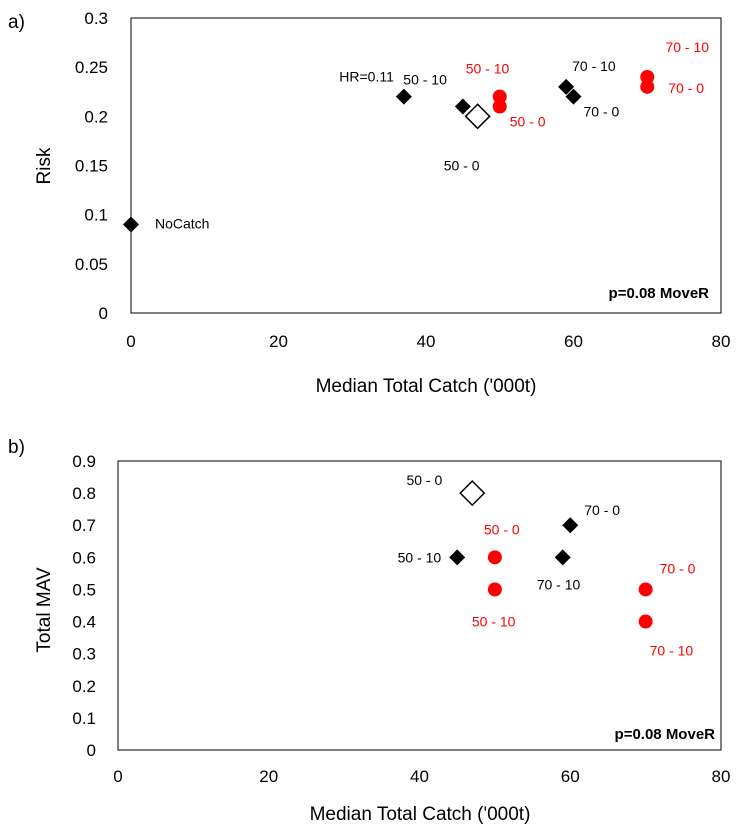  I want to click on panel-label: b), so click(16, 447).